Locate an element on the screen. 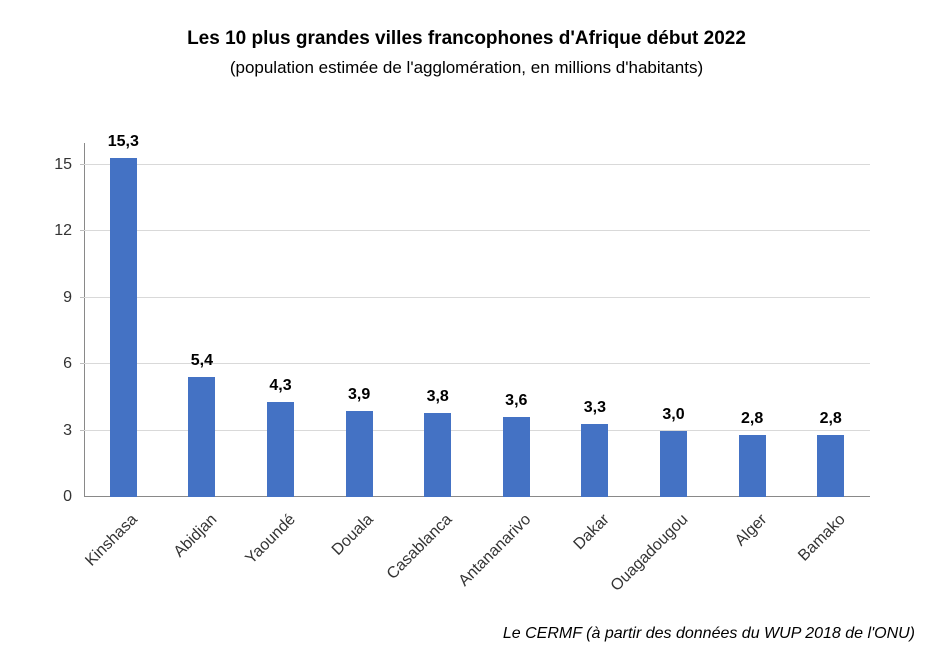 Image resolution: width=933 pixels, height=655 pixels. y-axis-tick-label: 15 is located at coordinates (63, 164).